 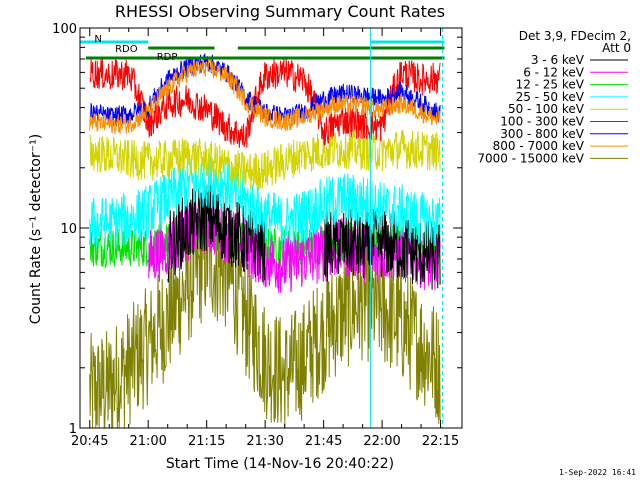 I want to click on flag-annotation-n: N, so click(x=97, y=39).